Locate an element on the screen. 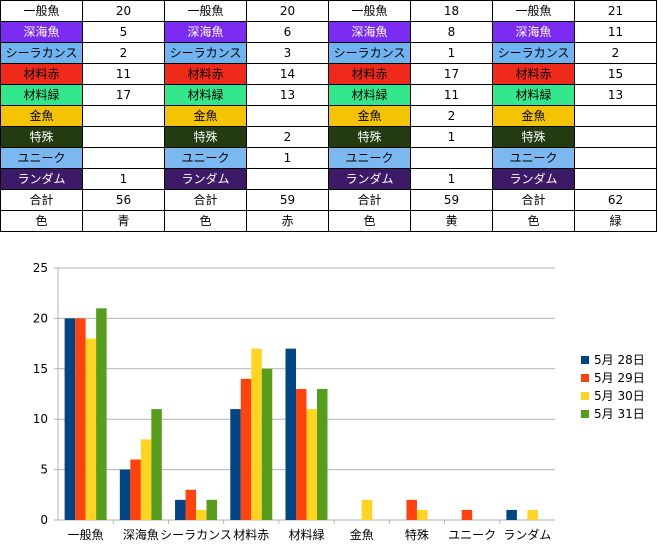 The height and width of the screenshot is (557, 664). x-category-label: シーラカンス is located at coordinates (196, 535).